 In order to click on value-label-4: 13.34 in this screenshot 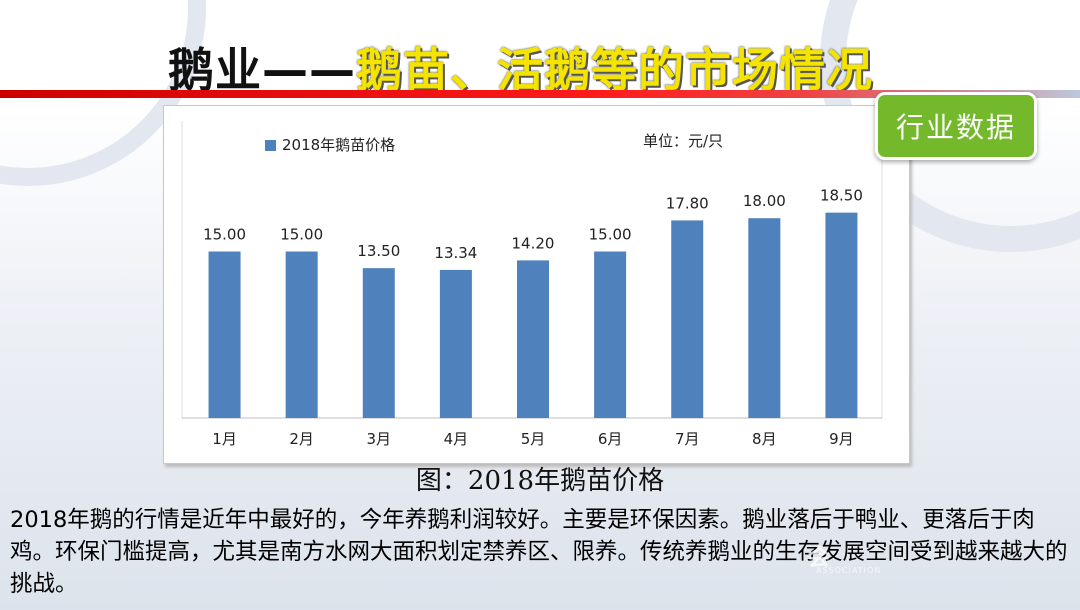, I will do `click(455, 253)`.